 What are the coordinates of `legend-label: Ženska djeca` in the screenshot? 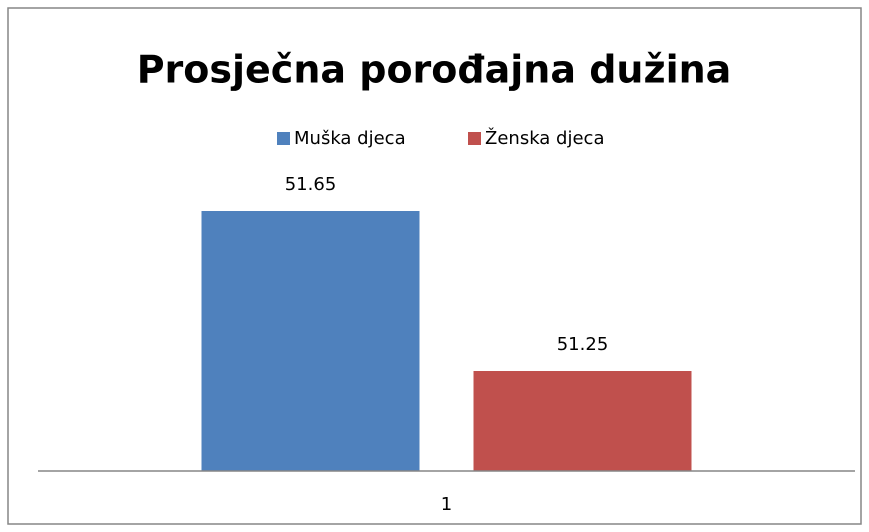 It's located at (544, 138).